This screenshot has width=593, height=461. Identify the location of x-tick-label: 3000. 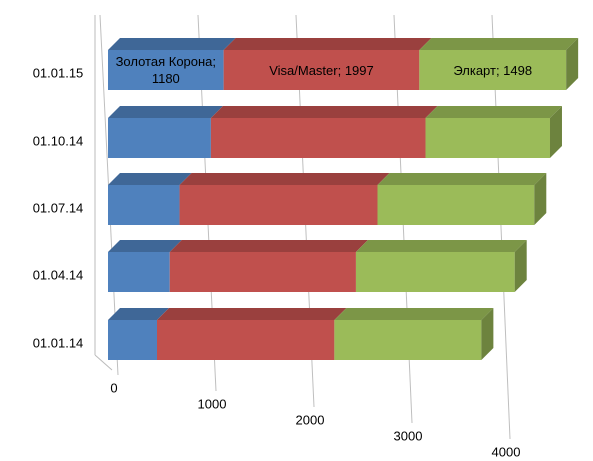
(408, 435).